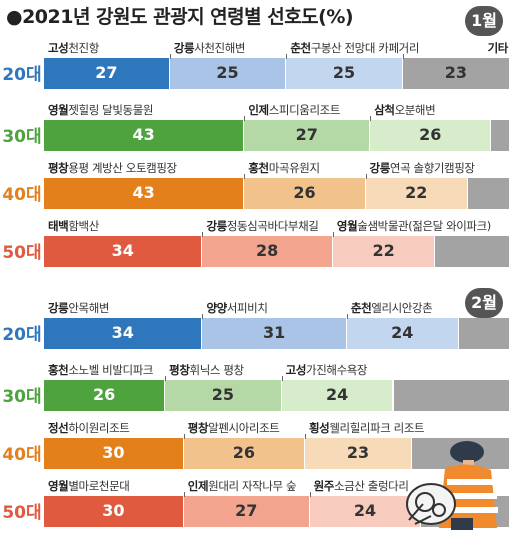 The image size is (512, 533). What do you see at coordinates (361, 308) in the screenshot?
I see `region-name: 춘천` at bounding box center [361, 308].